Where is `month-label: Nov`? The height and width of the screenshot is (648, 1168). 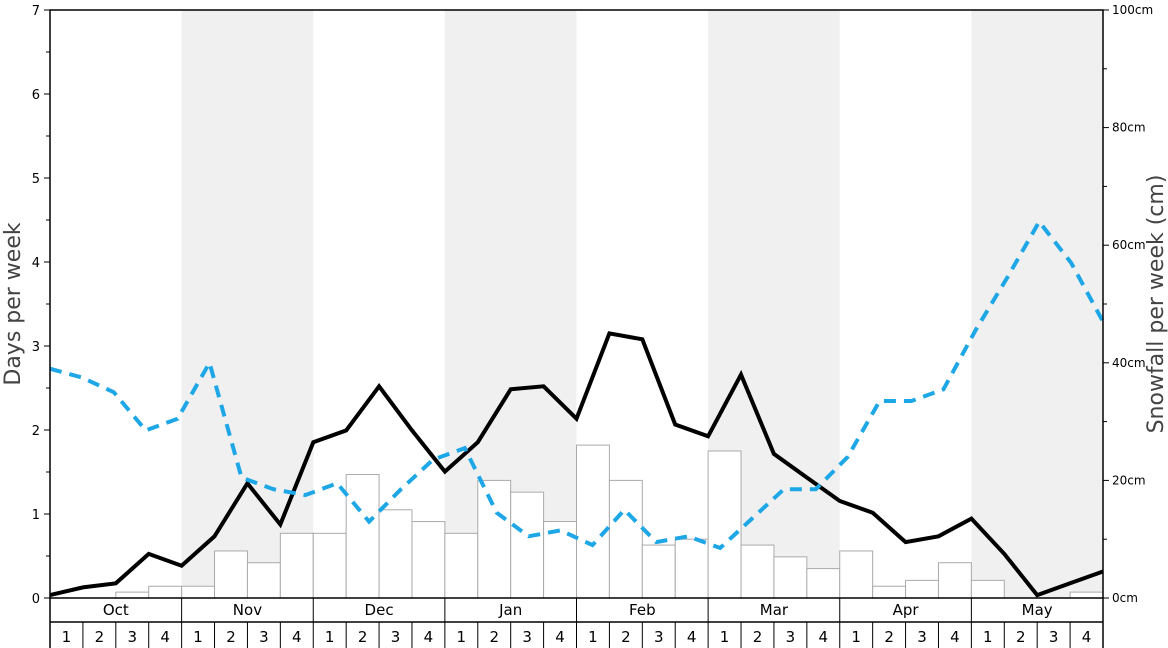 month-label: Nov is located at coordinates (247, 610).